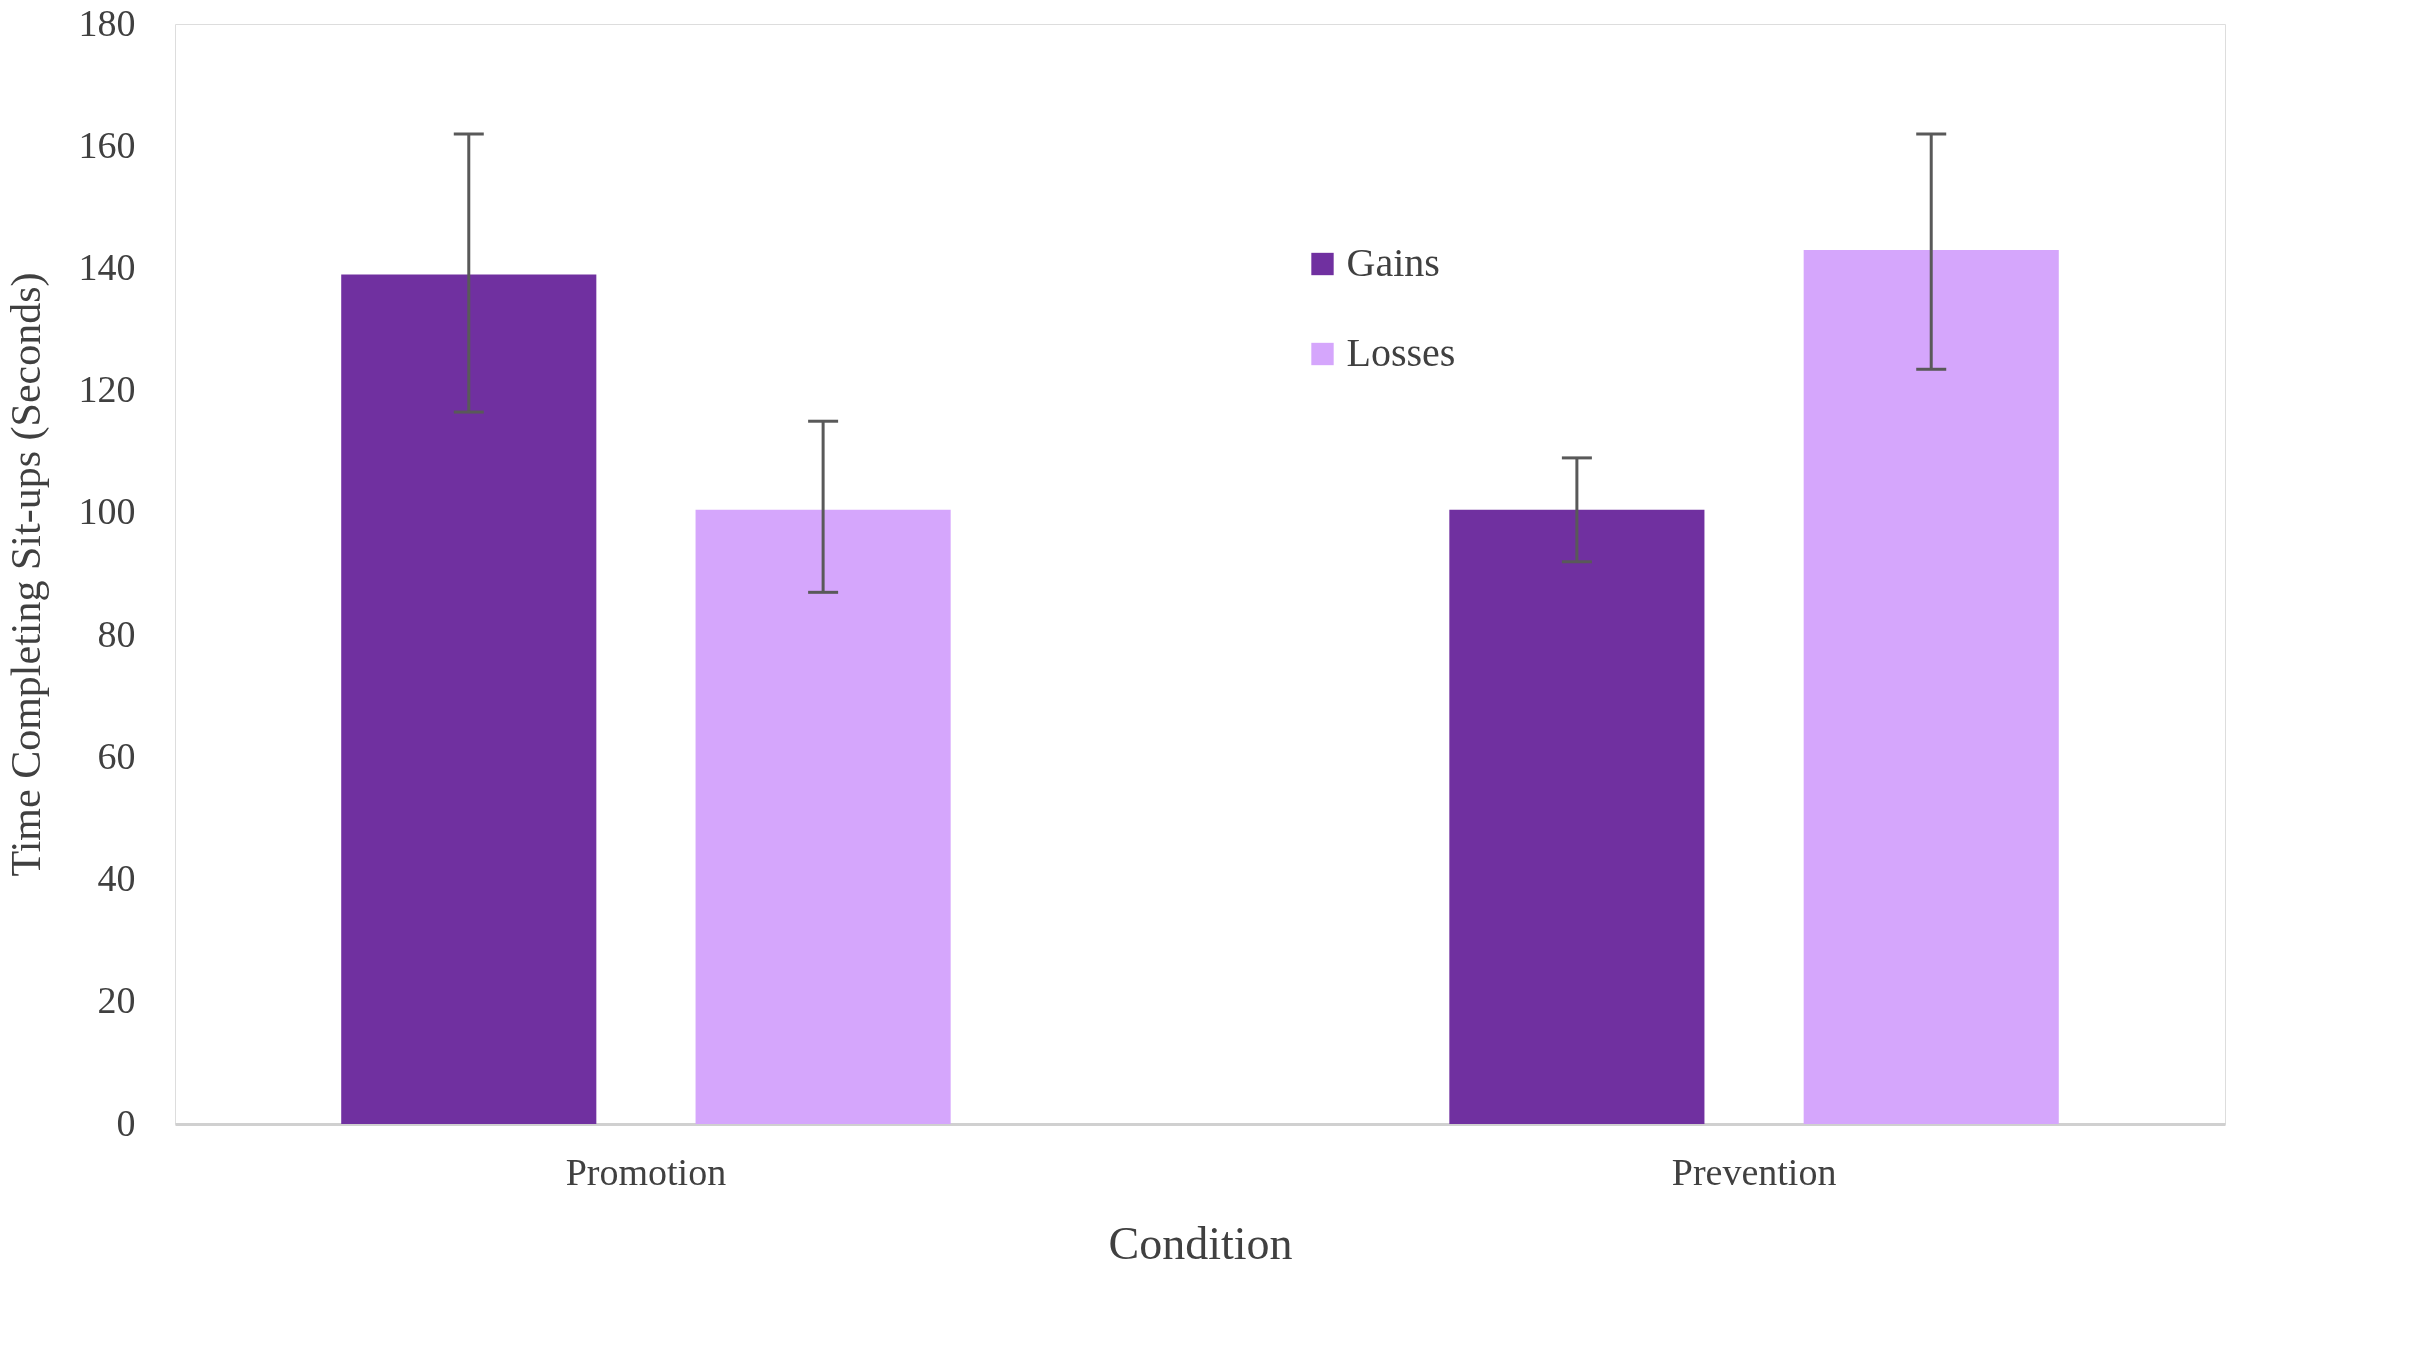 The height and width of the screenshot is (1371, 2424). What do you see at coordinates (107, 266) in the screenshot?
I see `y-tick-label: 140` at bounding box center [107, 266].